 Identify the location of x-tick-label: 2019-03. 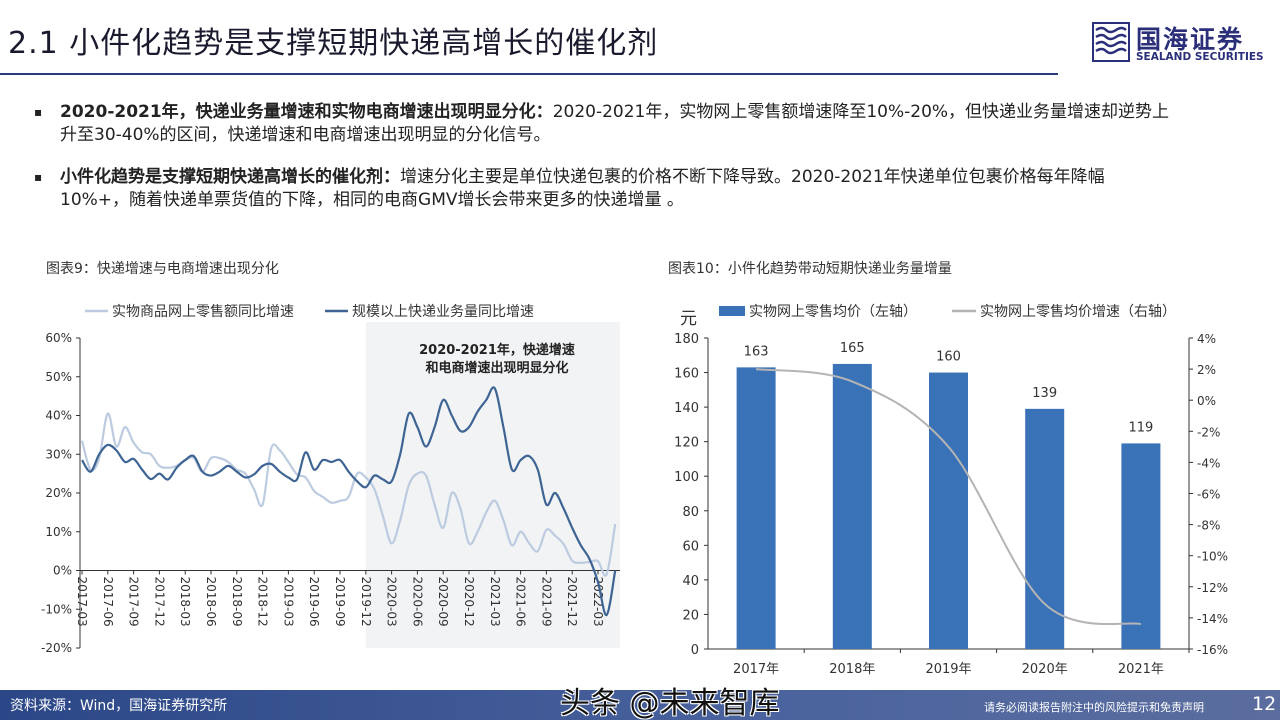
(288, 602).